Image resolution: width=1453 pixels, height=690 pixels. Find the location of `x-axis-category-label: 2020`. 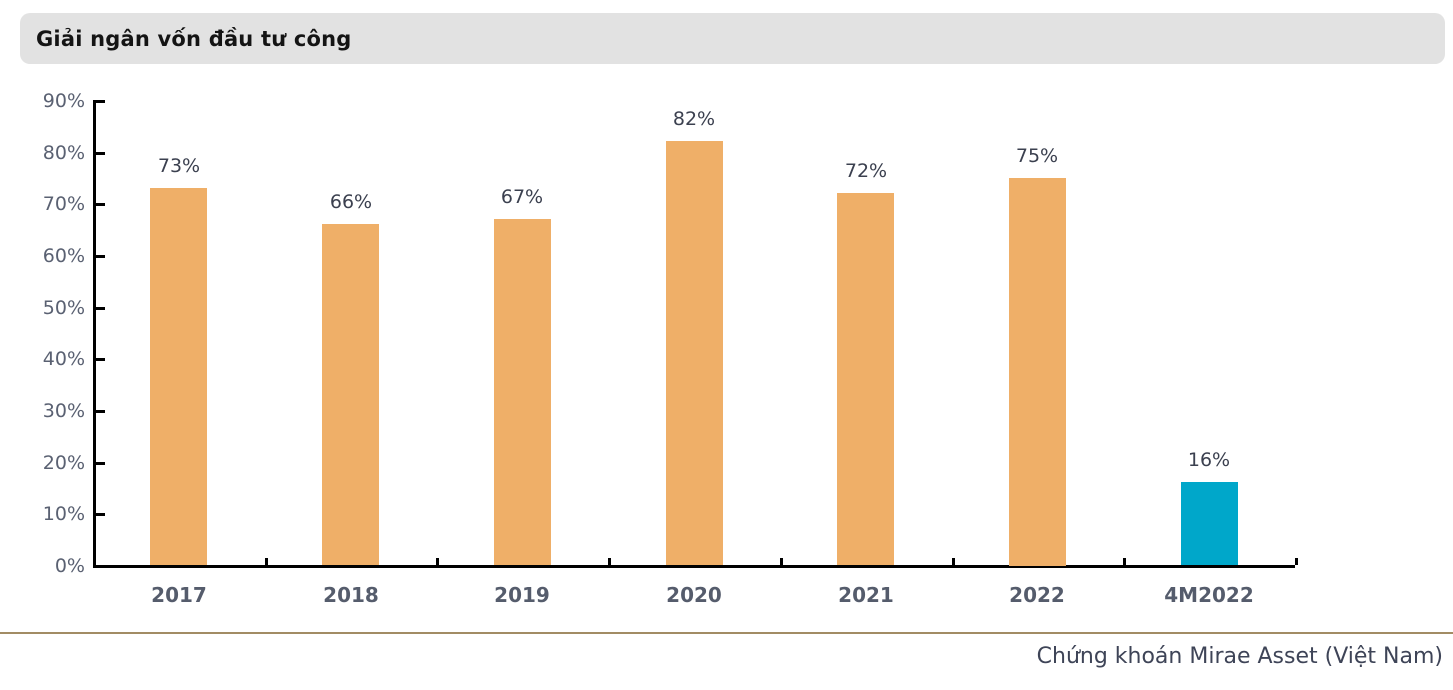

x-axis-category-label: 2020 is located at coordinates (694, 595).